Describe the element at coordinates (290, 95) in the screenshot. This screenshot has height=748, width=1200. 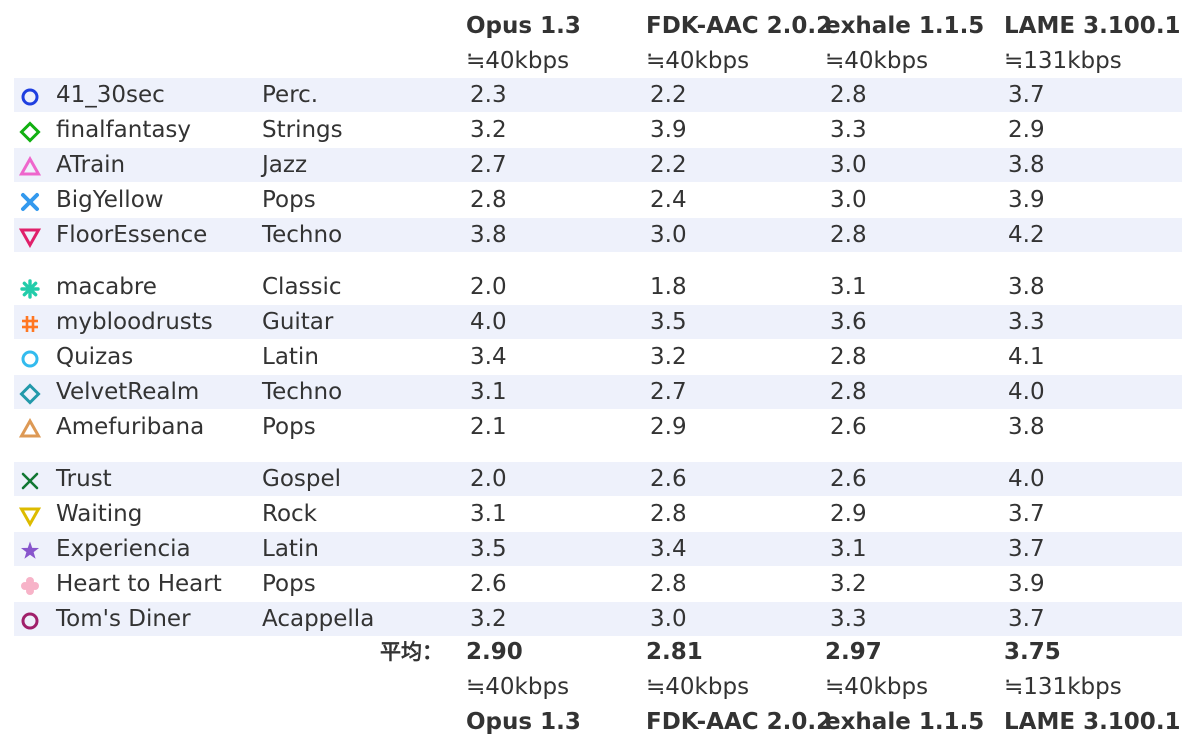
I see `track-genre: Perc.` at that location.